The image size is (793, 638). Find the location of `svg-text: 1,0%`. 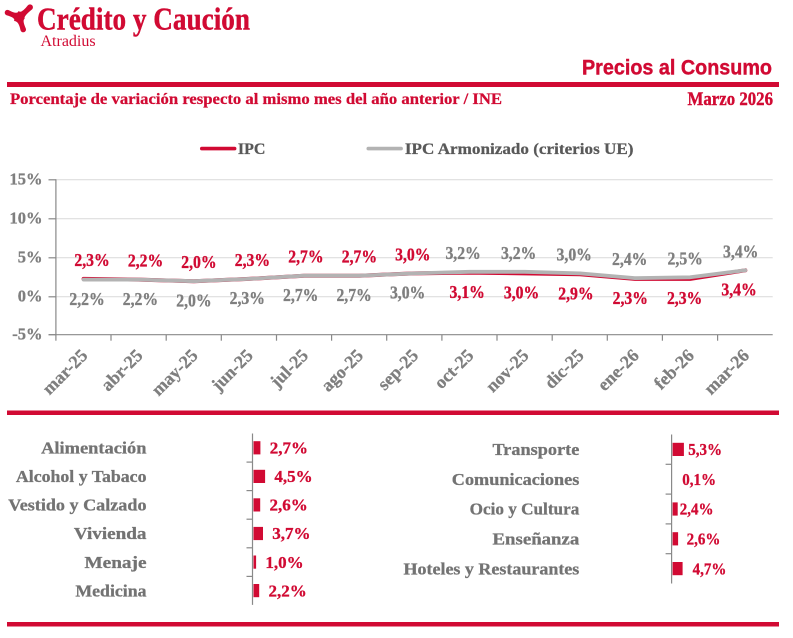

svg-text: 1,0% is located at coordinates (284, 562).